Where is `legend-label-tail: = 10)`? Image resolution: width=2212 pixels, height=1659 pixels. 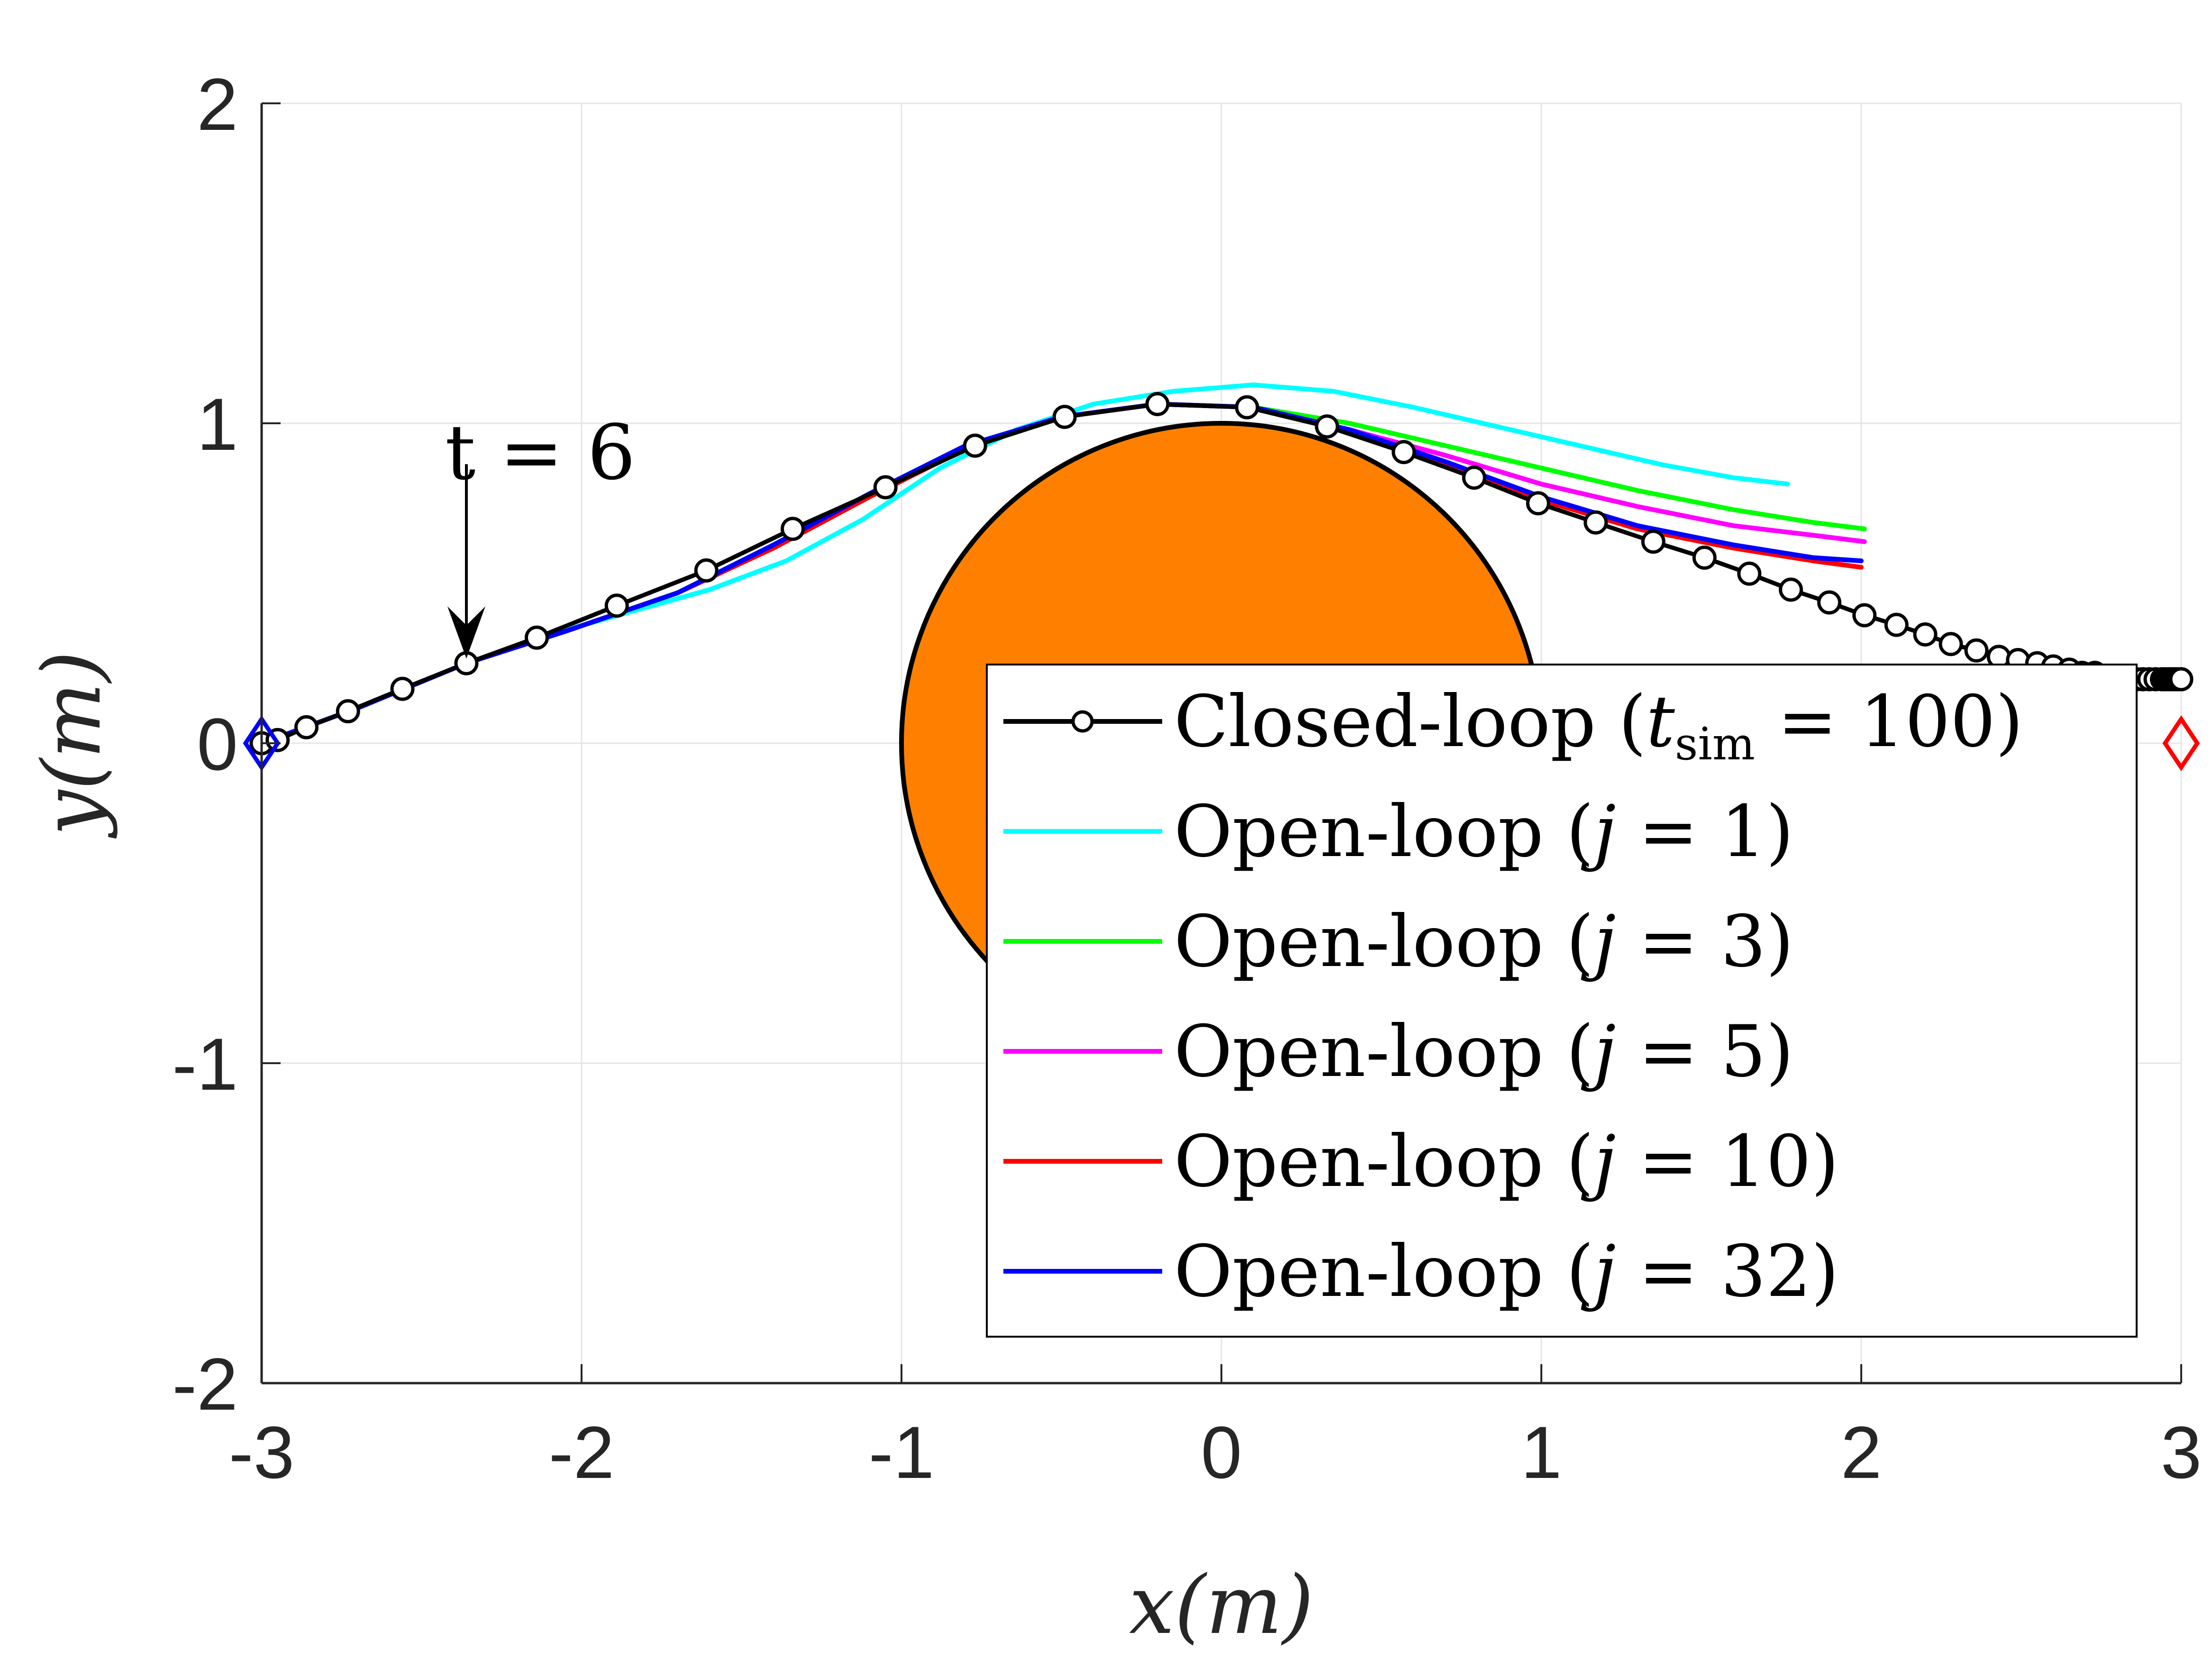
legend-label-tail: = 10) is located at coordinates (1727, 1162).